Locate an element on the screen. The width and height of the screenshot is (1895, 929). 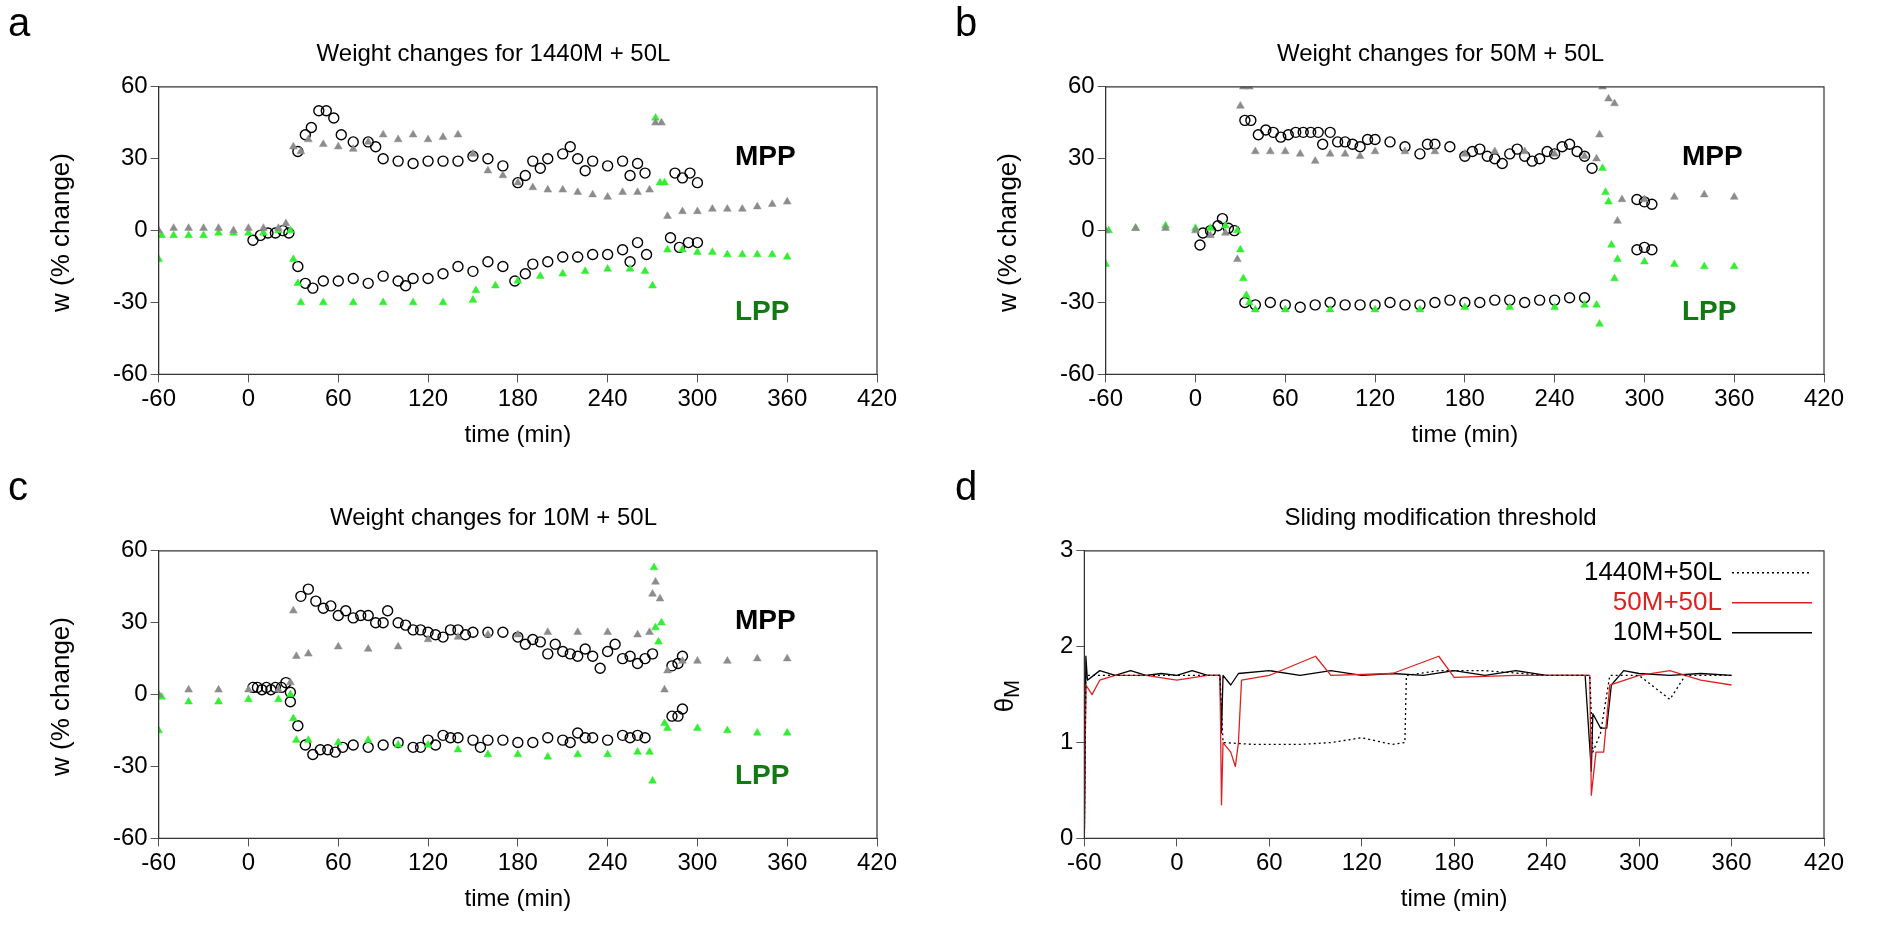
y-tick-label: 3 is located at coordinates (1066, 549).